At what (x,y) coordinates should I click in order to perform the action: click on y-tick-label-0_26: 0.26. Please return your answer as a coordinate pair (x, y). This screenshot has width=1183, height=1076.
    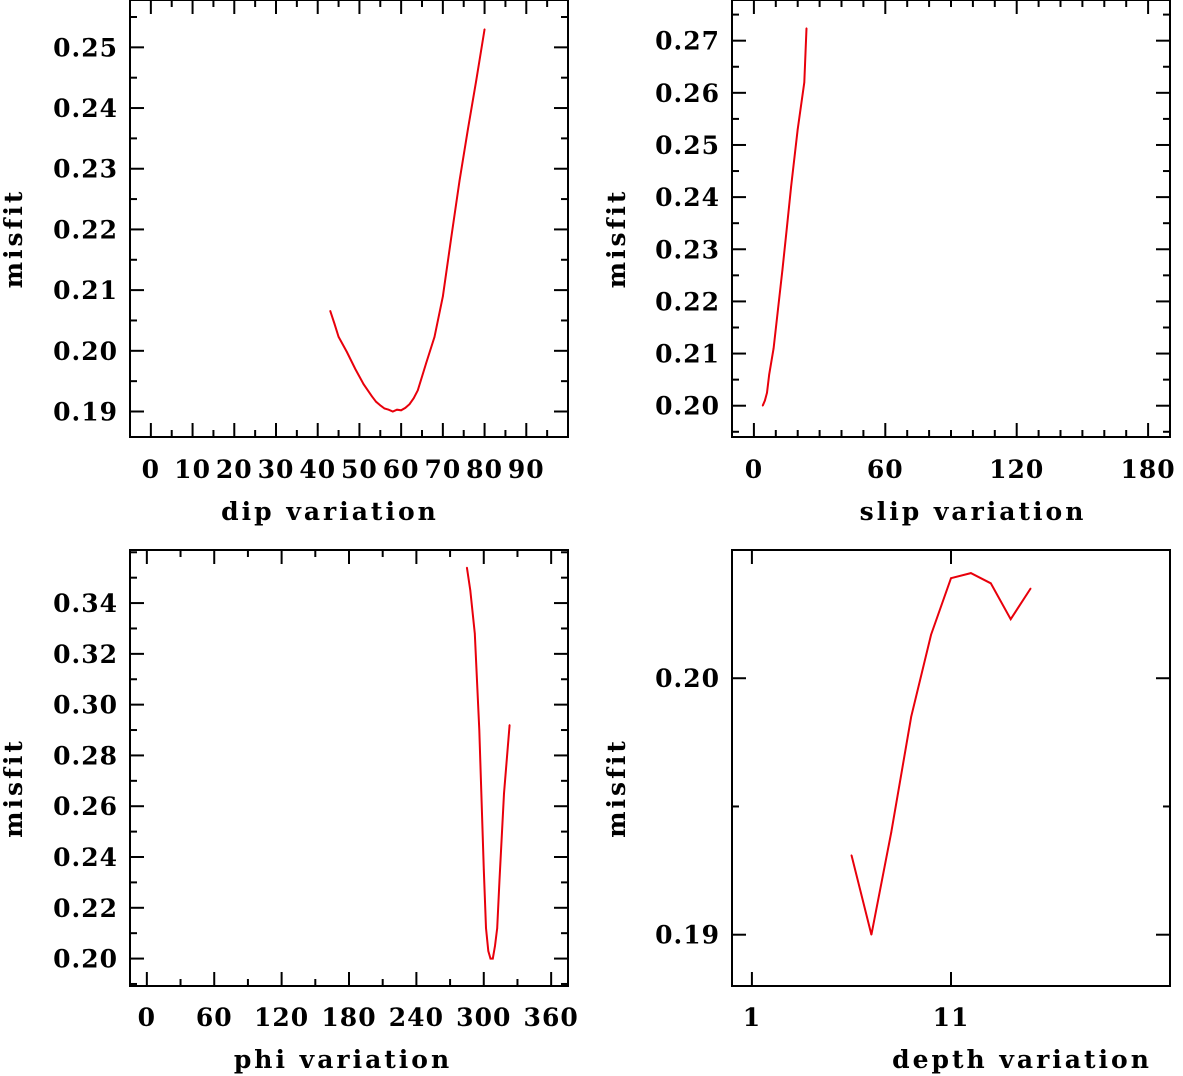
    Looking at the image, I should click on (687, 93).